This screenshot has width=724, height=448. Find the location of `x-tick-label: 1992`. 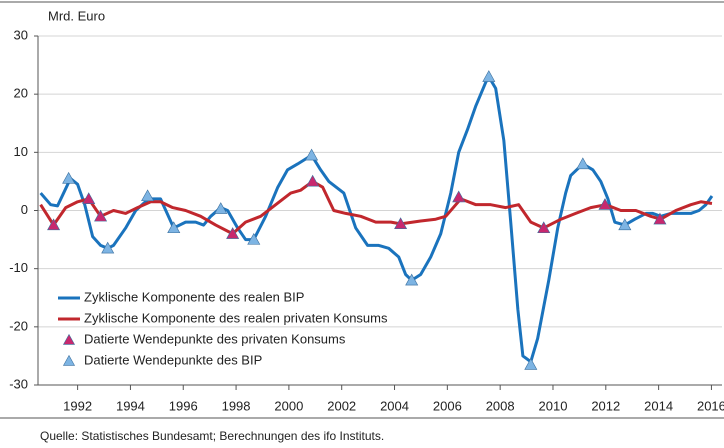

x-tick-label: 1992 is located at coordinates (77, 405).